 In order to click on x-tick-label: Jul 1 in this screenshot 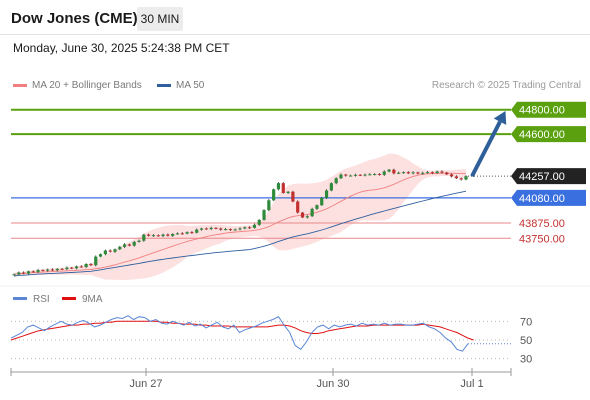, I will do `click(471, 384)`.